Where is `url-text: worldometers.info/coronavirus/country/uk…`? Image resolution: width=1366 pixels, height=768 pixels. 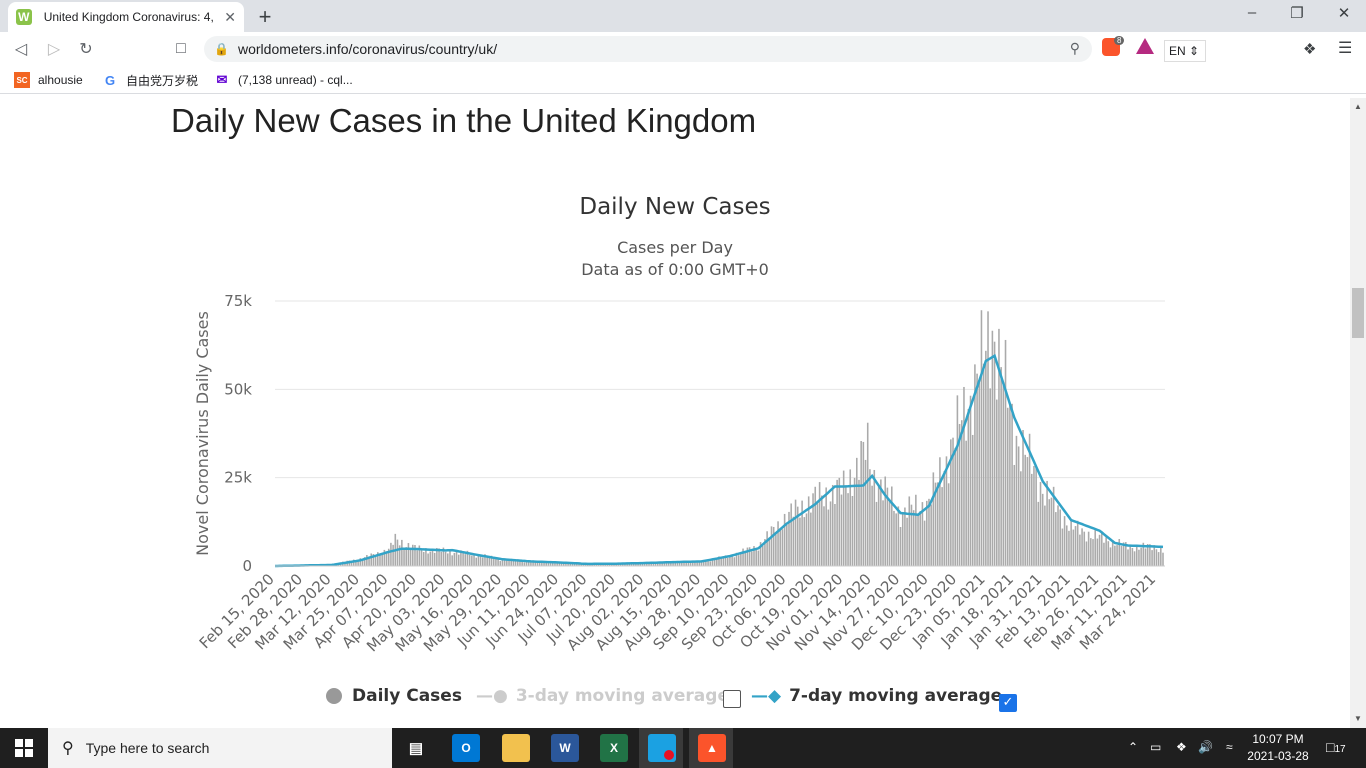
url-text: worldometers.info/coronavirus/country/uk… is located at coordinates (368, 49).